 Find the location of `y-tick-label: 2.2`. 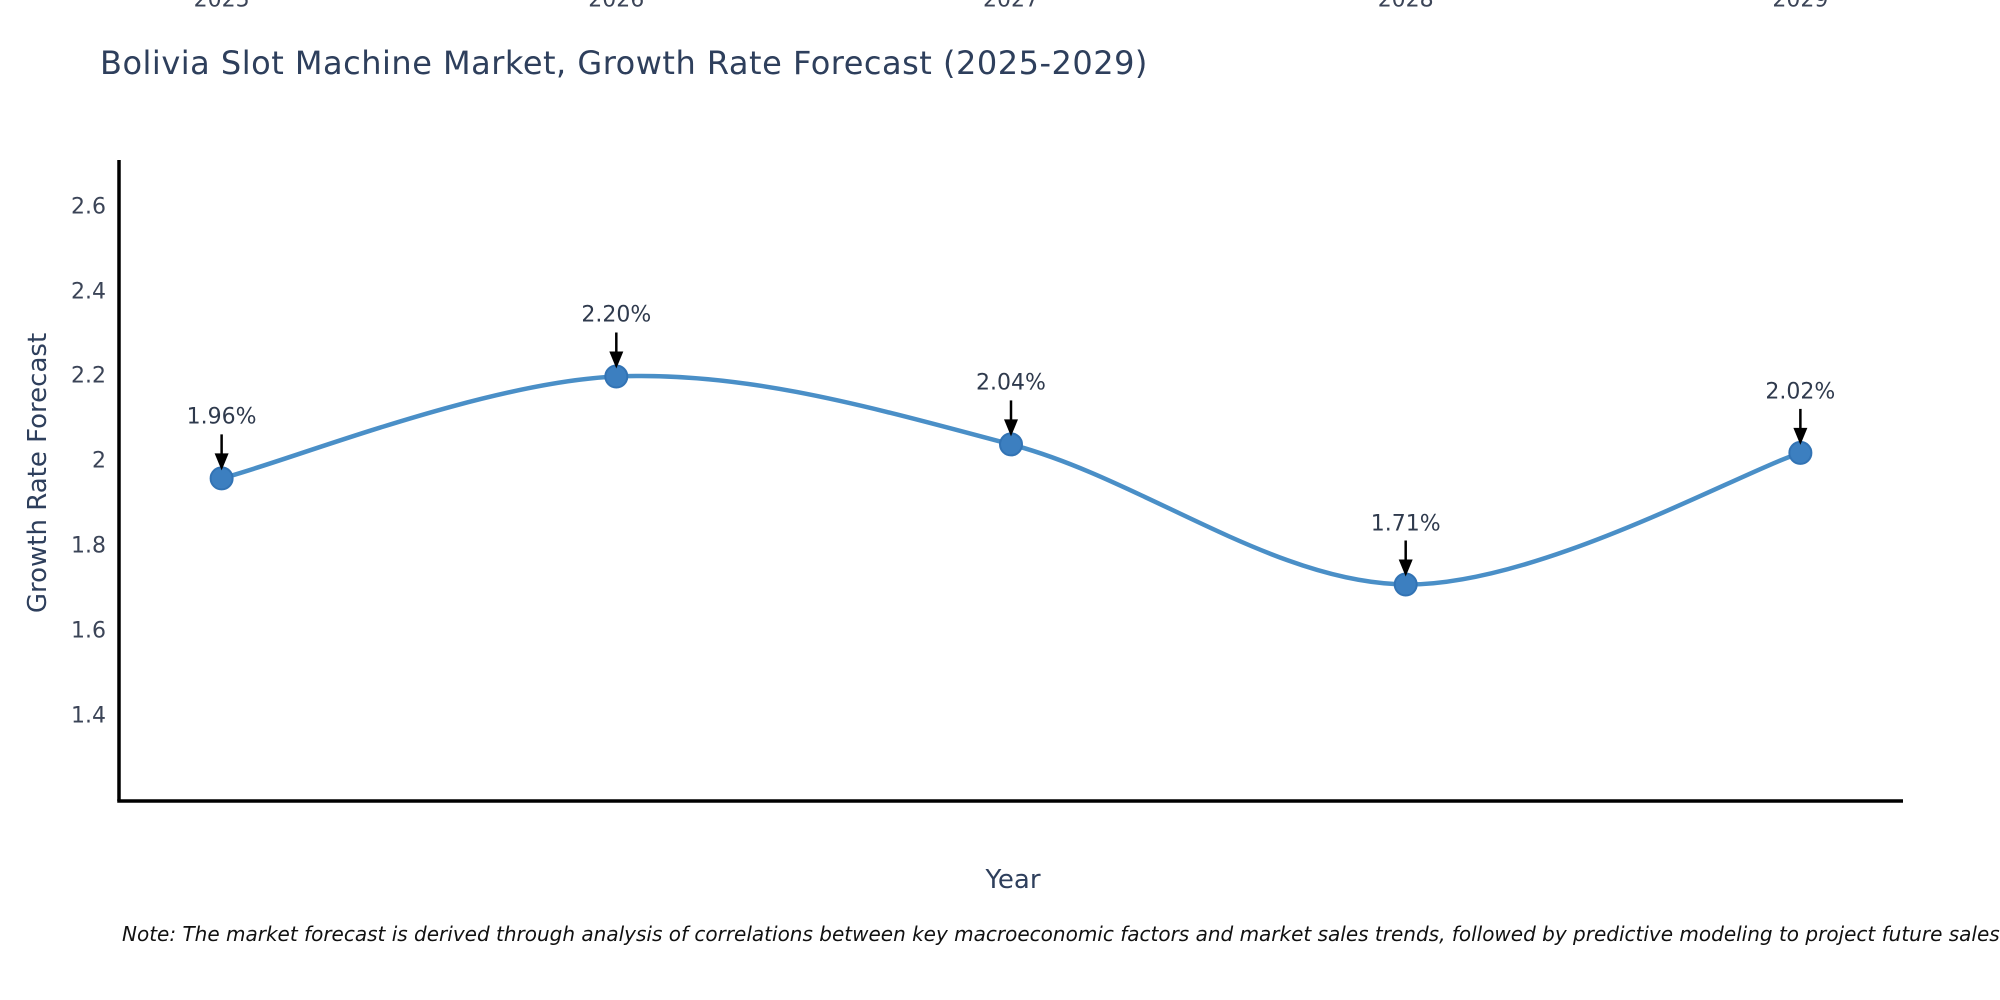

y-tick-label: 2.2 is located at coordinates (88, 376).